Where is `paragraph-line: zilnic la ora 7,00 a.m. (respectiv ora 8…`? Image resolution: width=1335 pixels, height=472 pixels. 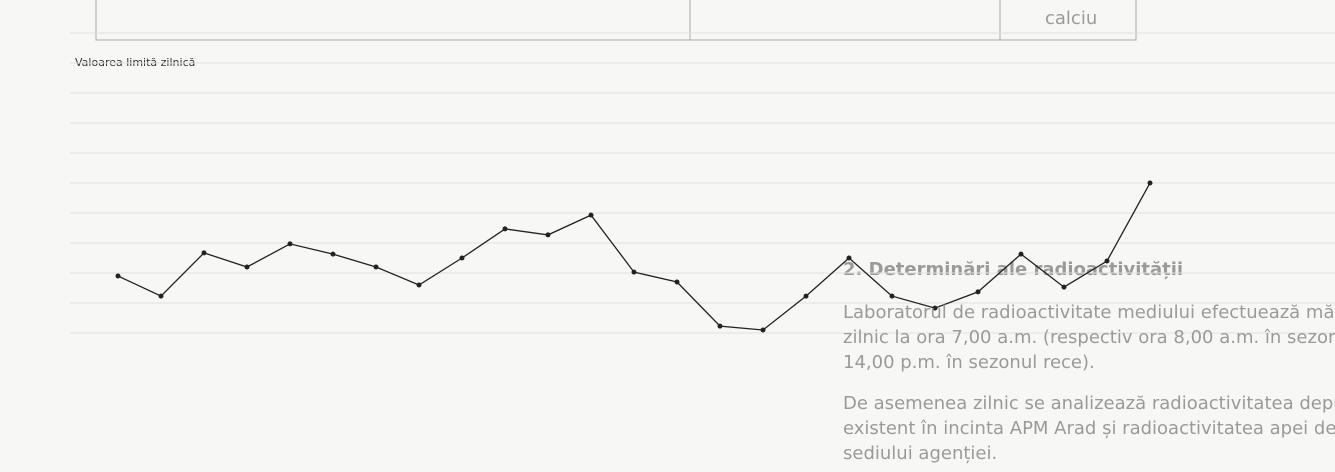
paragraph-line: zilnic la ora 7,00 a.m. (respectiv ora 8… is located at coordinates (1089, 337).